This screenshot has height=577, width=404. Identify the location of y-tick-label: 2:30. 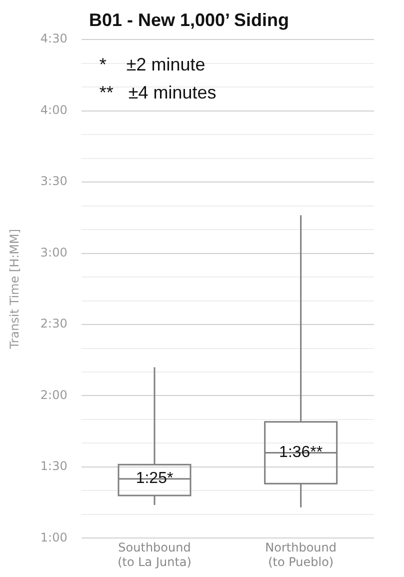
(54, 323).